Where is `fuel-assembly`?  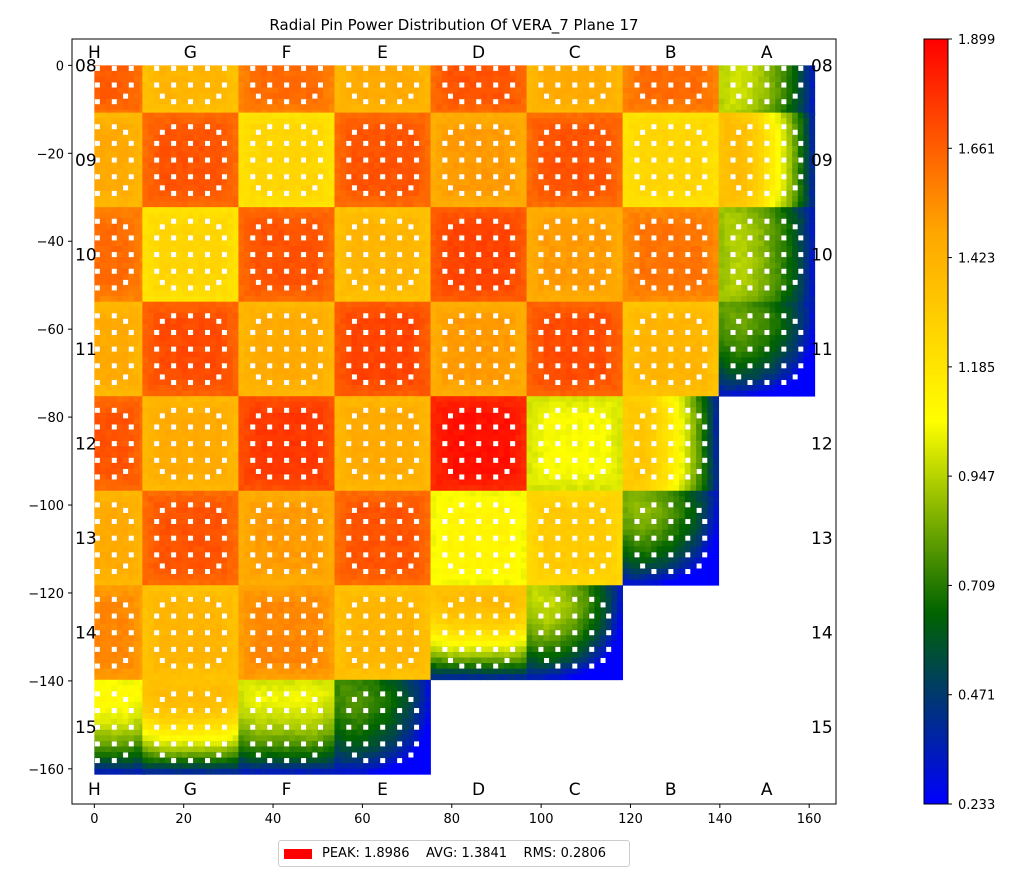 fuel-assembly is located at coordinates (286, 160).